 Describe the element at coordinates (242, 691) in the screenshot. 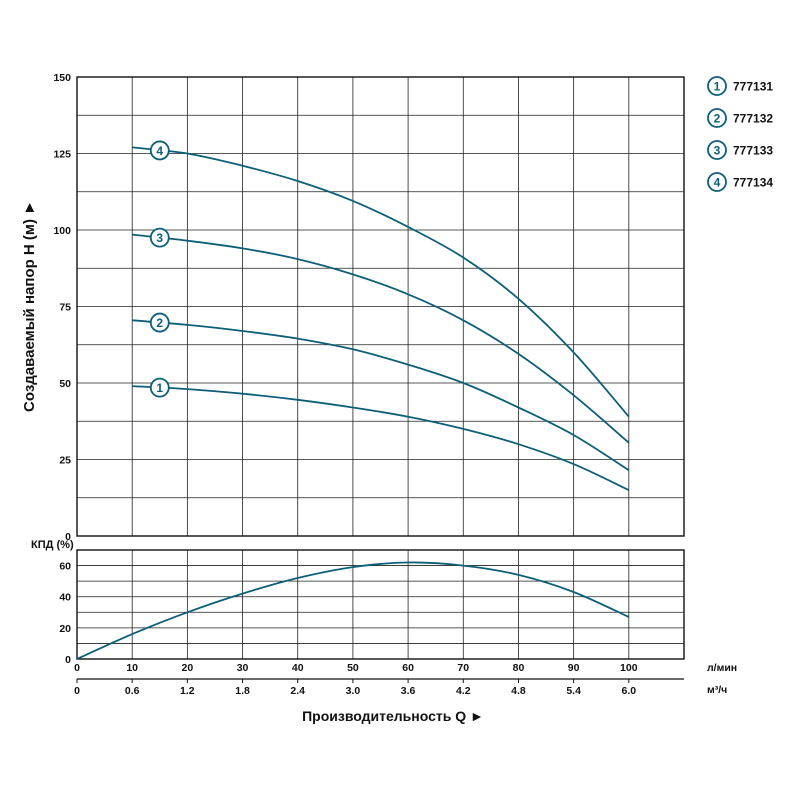

I see `x-tick-label-m3h: 1.8` at that location.